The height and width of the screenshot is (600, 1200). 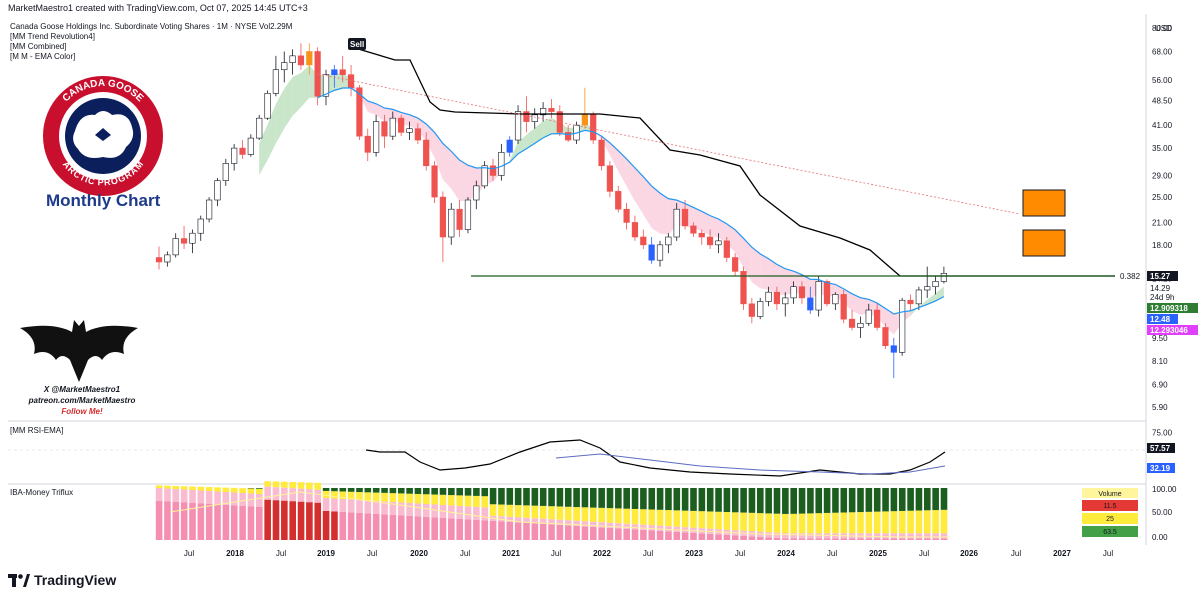 I want to click on x-tick-label: 2021, so click(x=511, y=553).